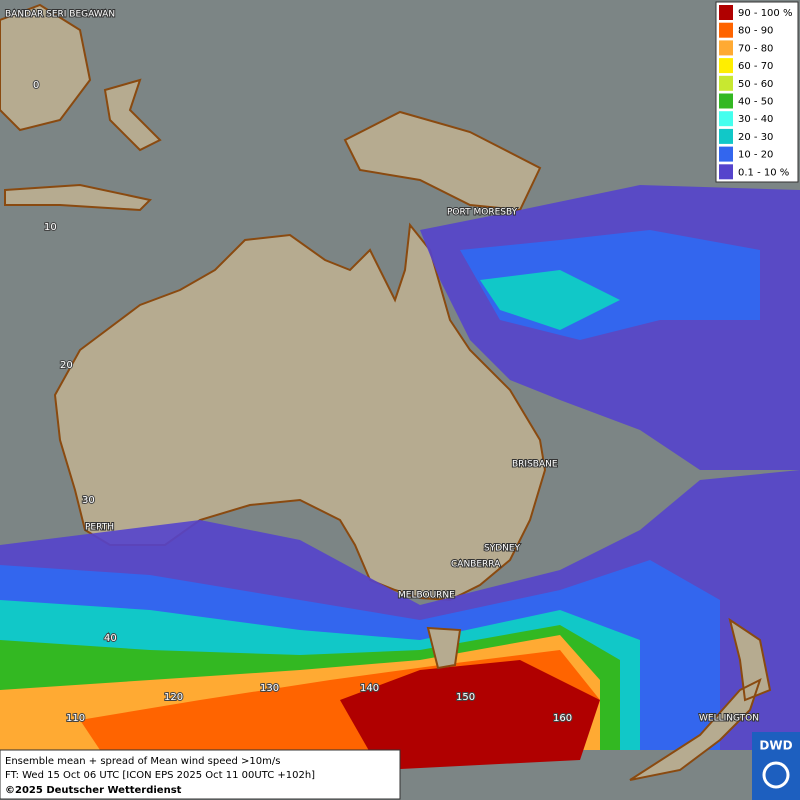 Image resolution: width=800 pixels, height=800 pixels. Describe the element at coordinates (755, 48) in the screenshot. I see `legend-label: 70 - 80` at that location.